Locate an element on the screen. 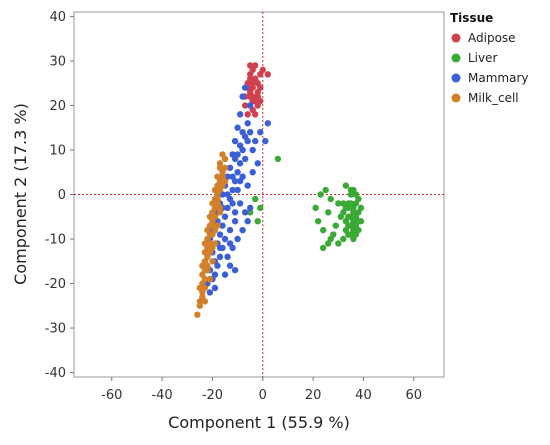 The height and width of the screenshot is (445, 550). y-tick-label: 0 is located at coordinates (62, 195).